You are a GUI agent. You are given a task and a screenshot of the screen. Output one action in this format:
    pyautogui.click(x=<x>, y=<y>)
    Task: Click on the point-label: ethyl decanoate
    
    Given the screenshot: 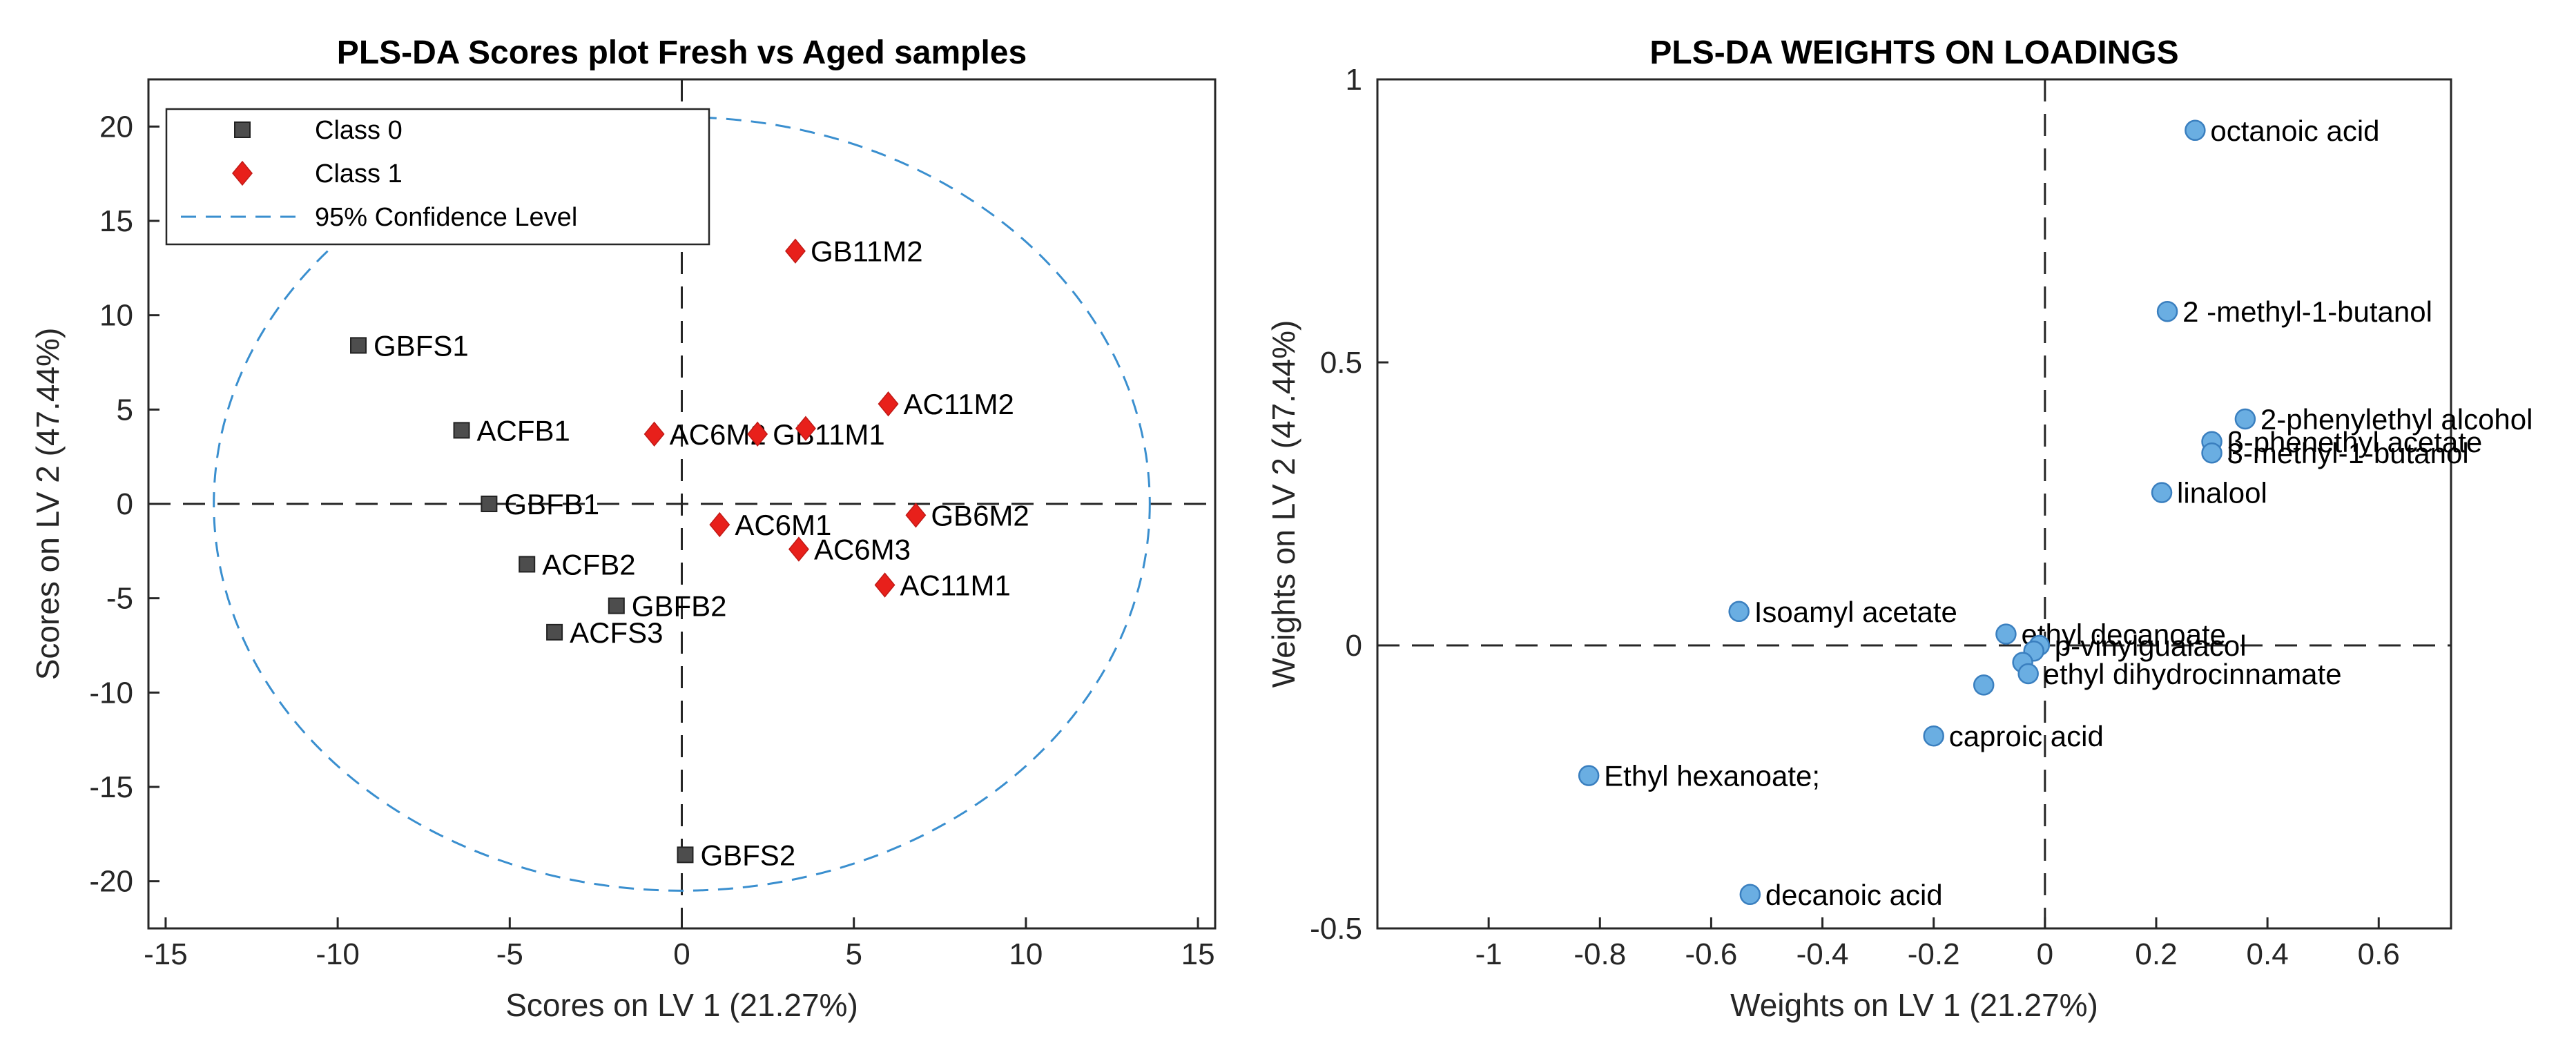 What is the action you would take?
    pyautogui.click(x=2123, y=634)
    